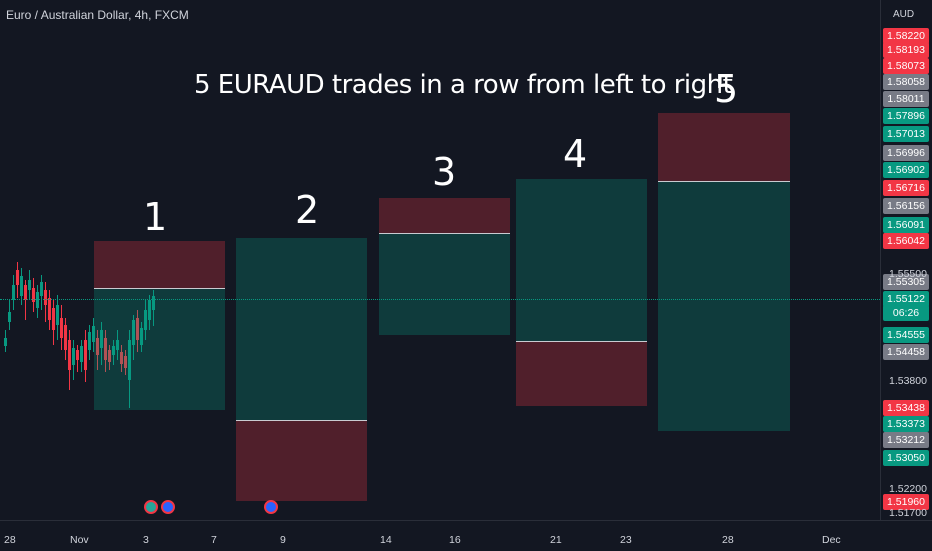  What do you see at coordinates (906, 188) in the screenshot?
I see `price-tag: 1.56716` at bounding box center [906, 188].